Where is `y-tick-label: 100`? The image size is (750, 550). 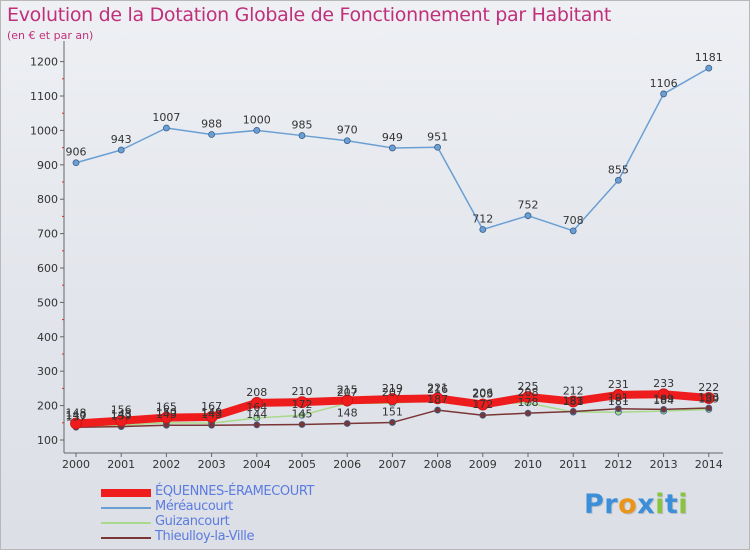
y-tick-label: 100 is located at coordinates (47, 440).